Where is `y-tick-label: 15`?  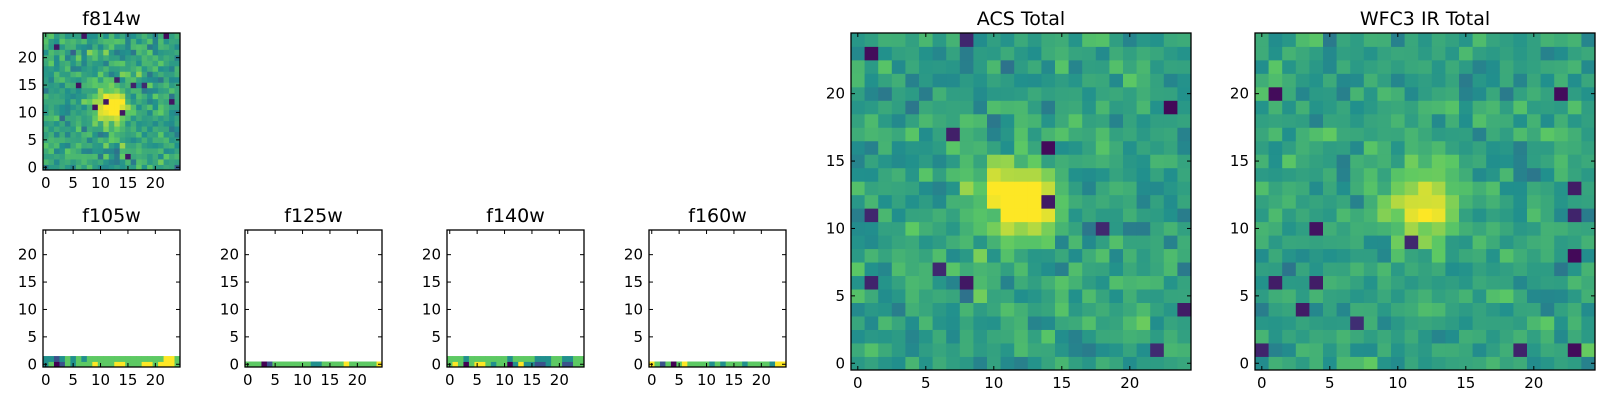 y-tick-label: 15 is located at coordinates (633, 282).